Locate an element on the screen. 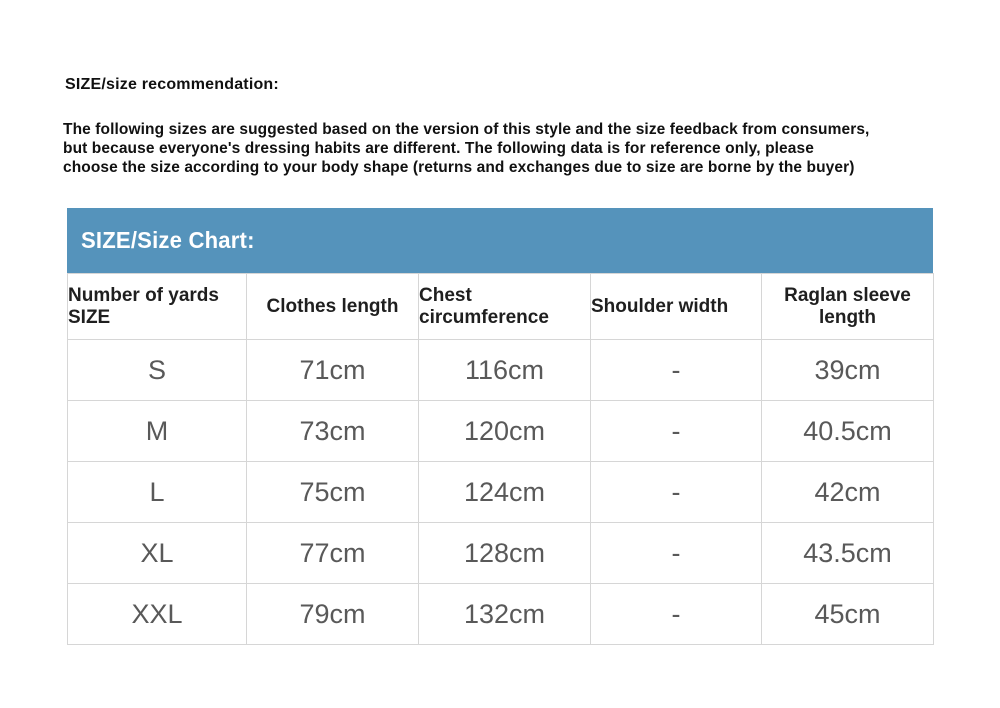  size-chart-title: SIZE/Size Chart: is located at coordinates (168, 240).